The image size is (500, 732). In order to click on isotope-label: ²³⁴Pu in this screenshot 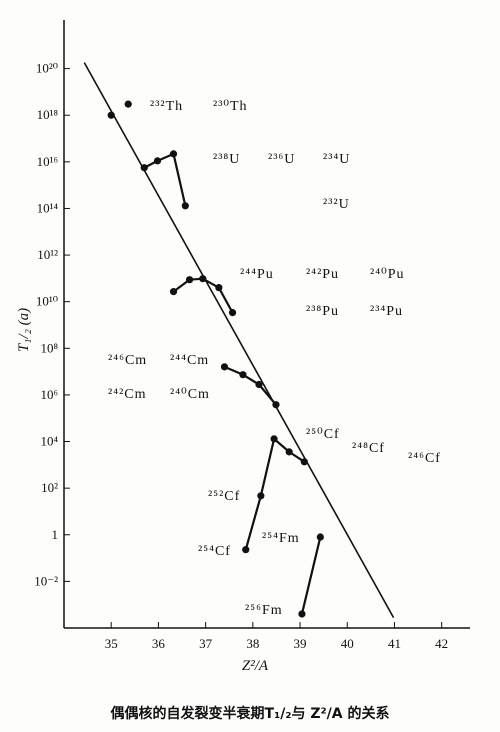, I will do `click(386, 311)`.